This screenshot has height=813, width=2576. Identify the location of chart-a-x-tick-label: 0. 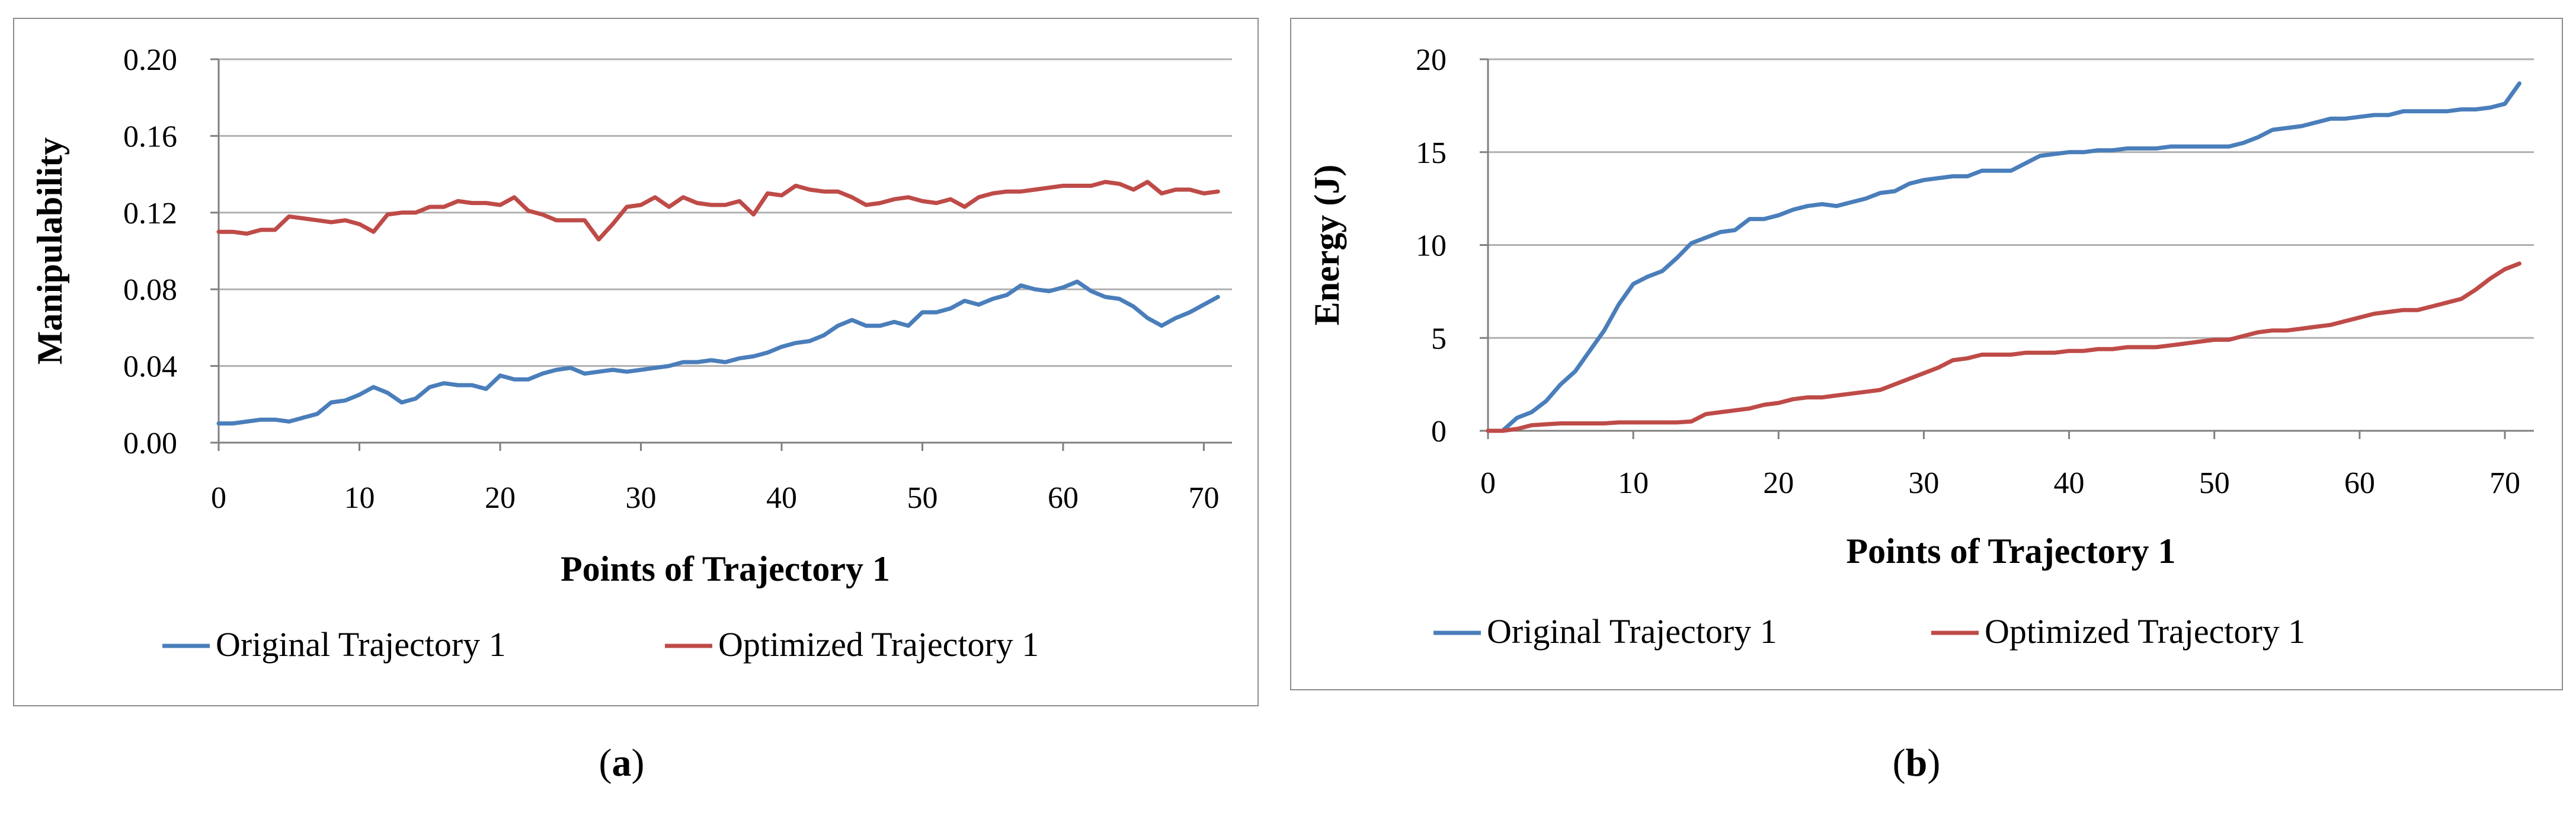
(218, 498).